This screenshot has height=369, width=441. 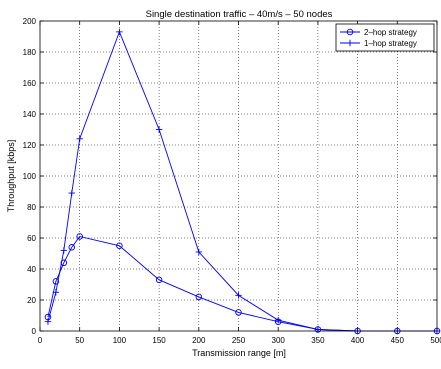 What do you see at coordinates (390, 32) in the screenshot?
I see `legend-label: 2–hop strategy` at bounding box center [390, 32].